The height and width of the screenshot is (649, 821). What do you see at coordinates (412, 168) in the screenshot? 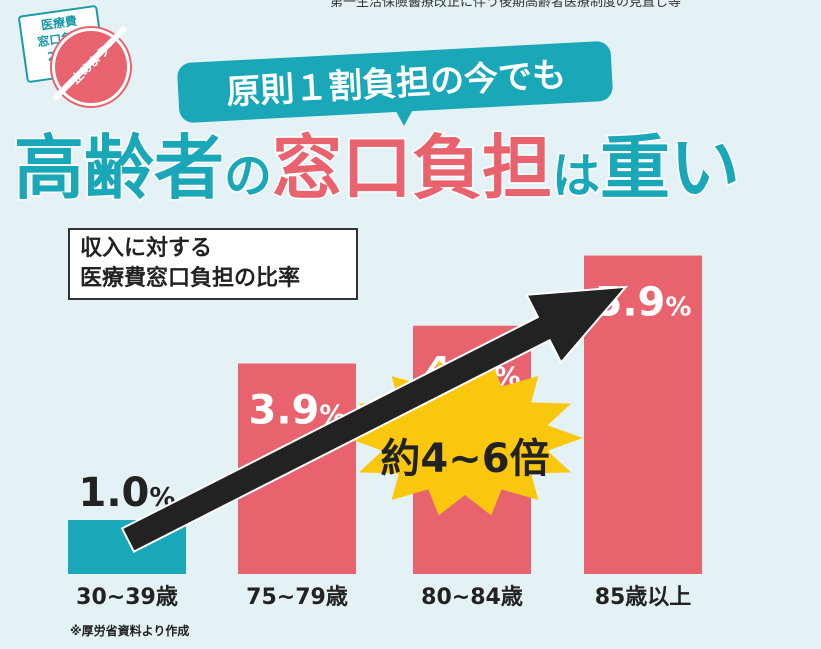
I see `headline-part-3: 窓口負担` at bounding box center [412, 168].